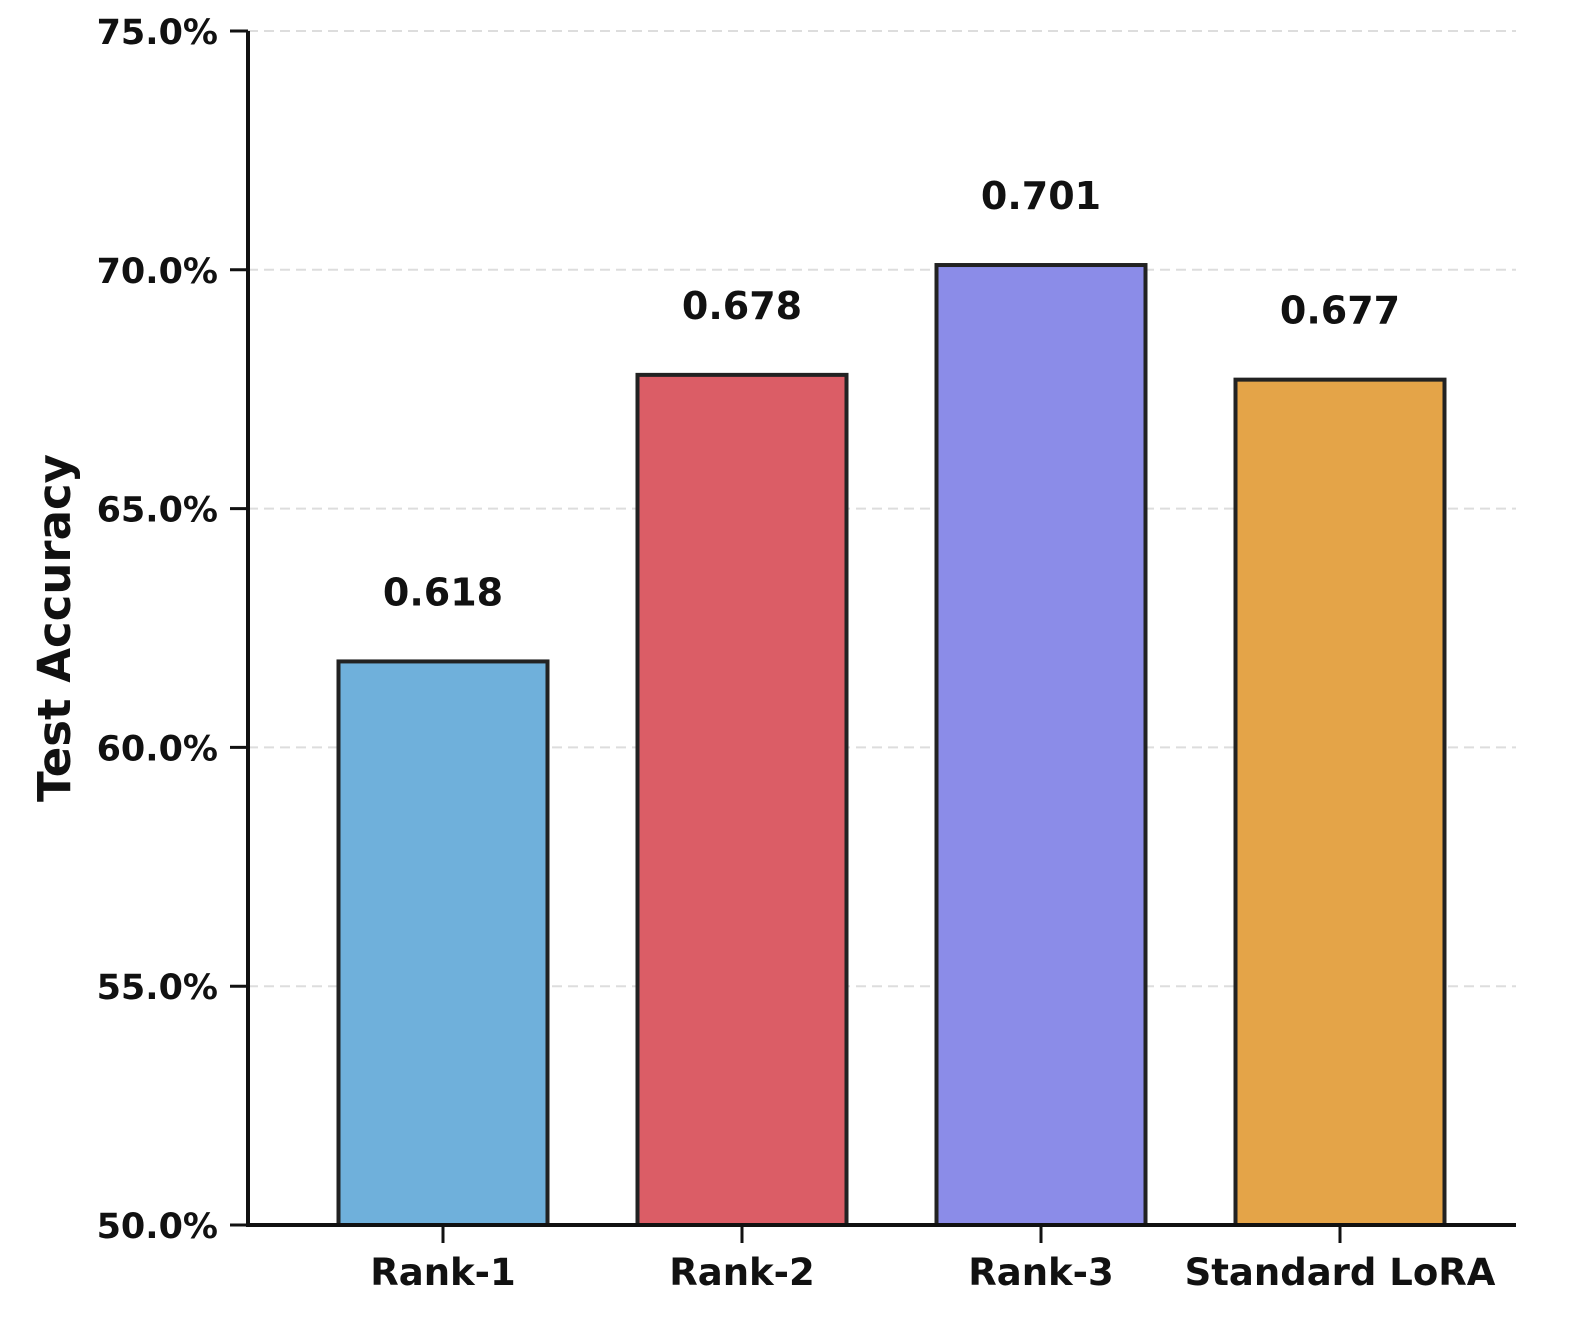 This screenshot has height=1344, width=1582. I want to click on x-tick-label: Rank-2, so click(742, 1272).